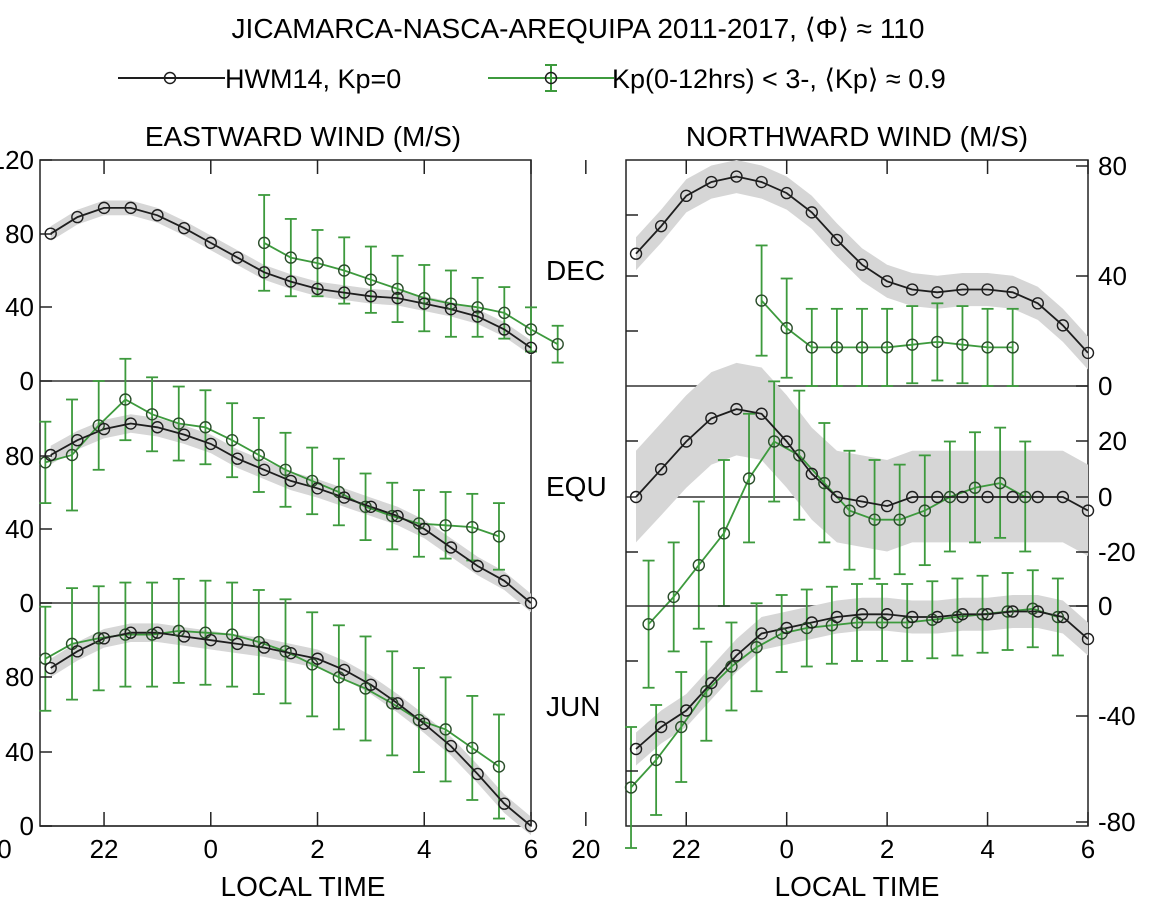 Image resolution: width=1153 pixels, height=903 pixels. What do you see at coordinates (886, 324) in the screenshot?
I see `obs-line` at bounding box center [886, 324].